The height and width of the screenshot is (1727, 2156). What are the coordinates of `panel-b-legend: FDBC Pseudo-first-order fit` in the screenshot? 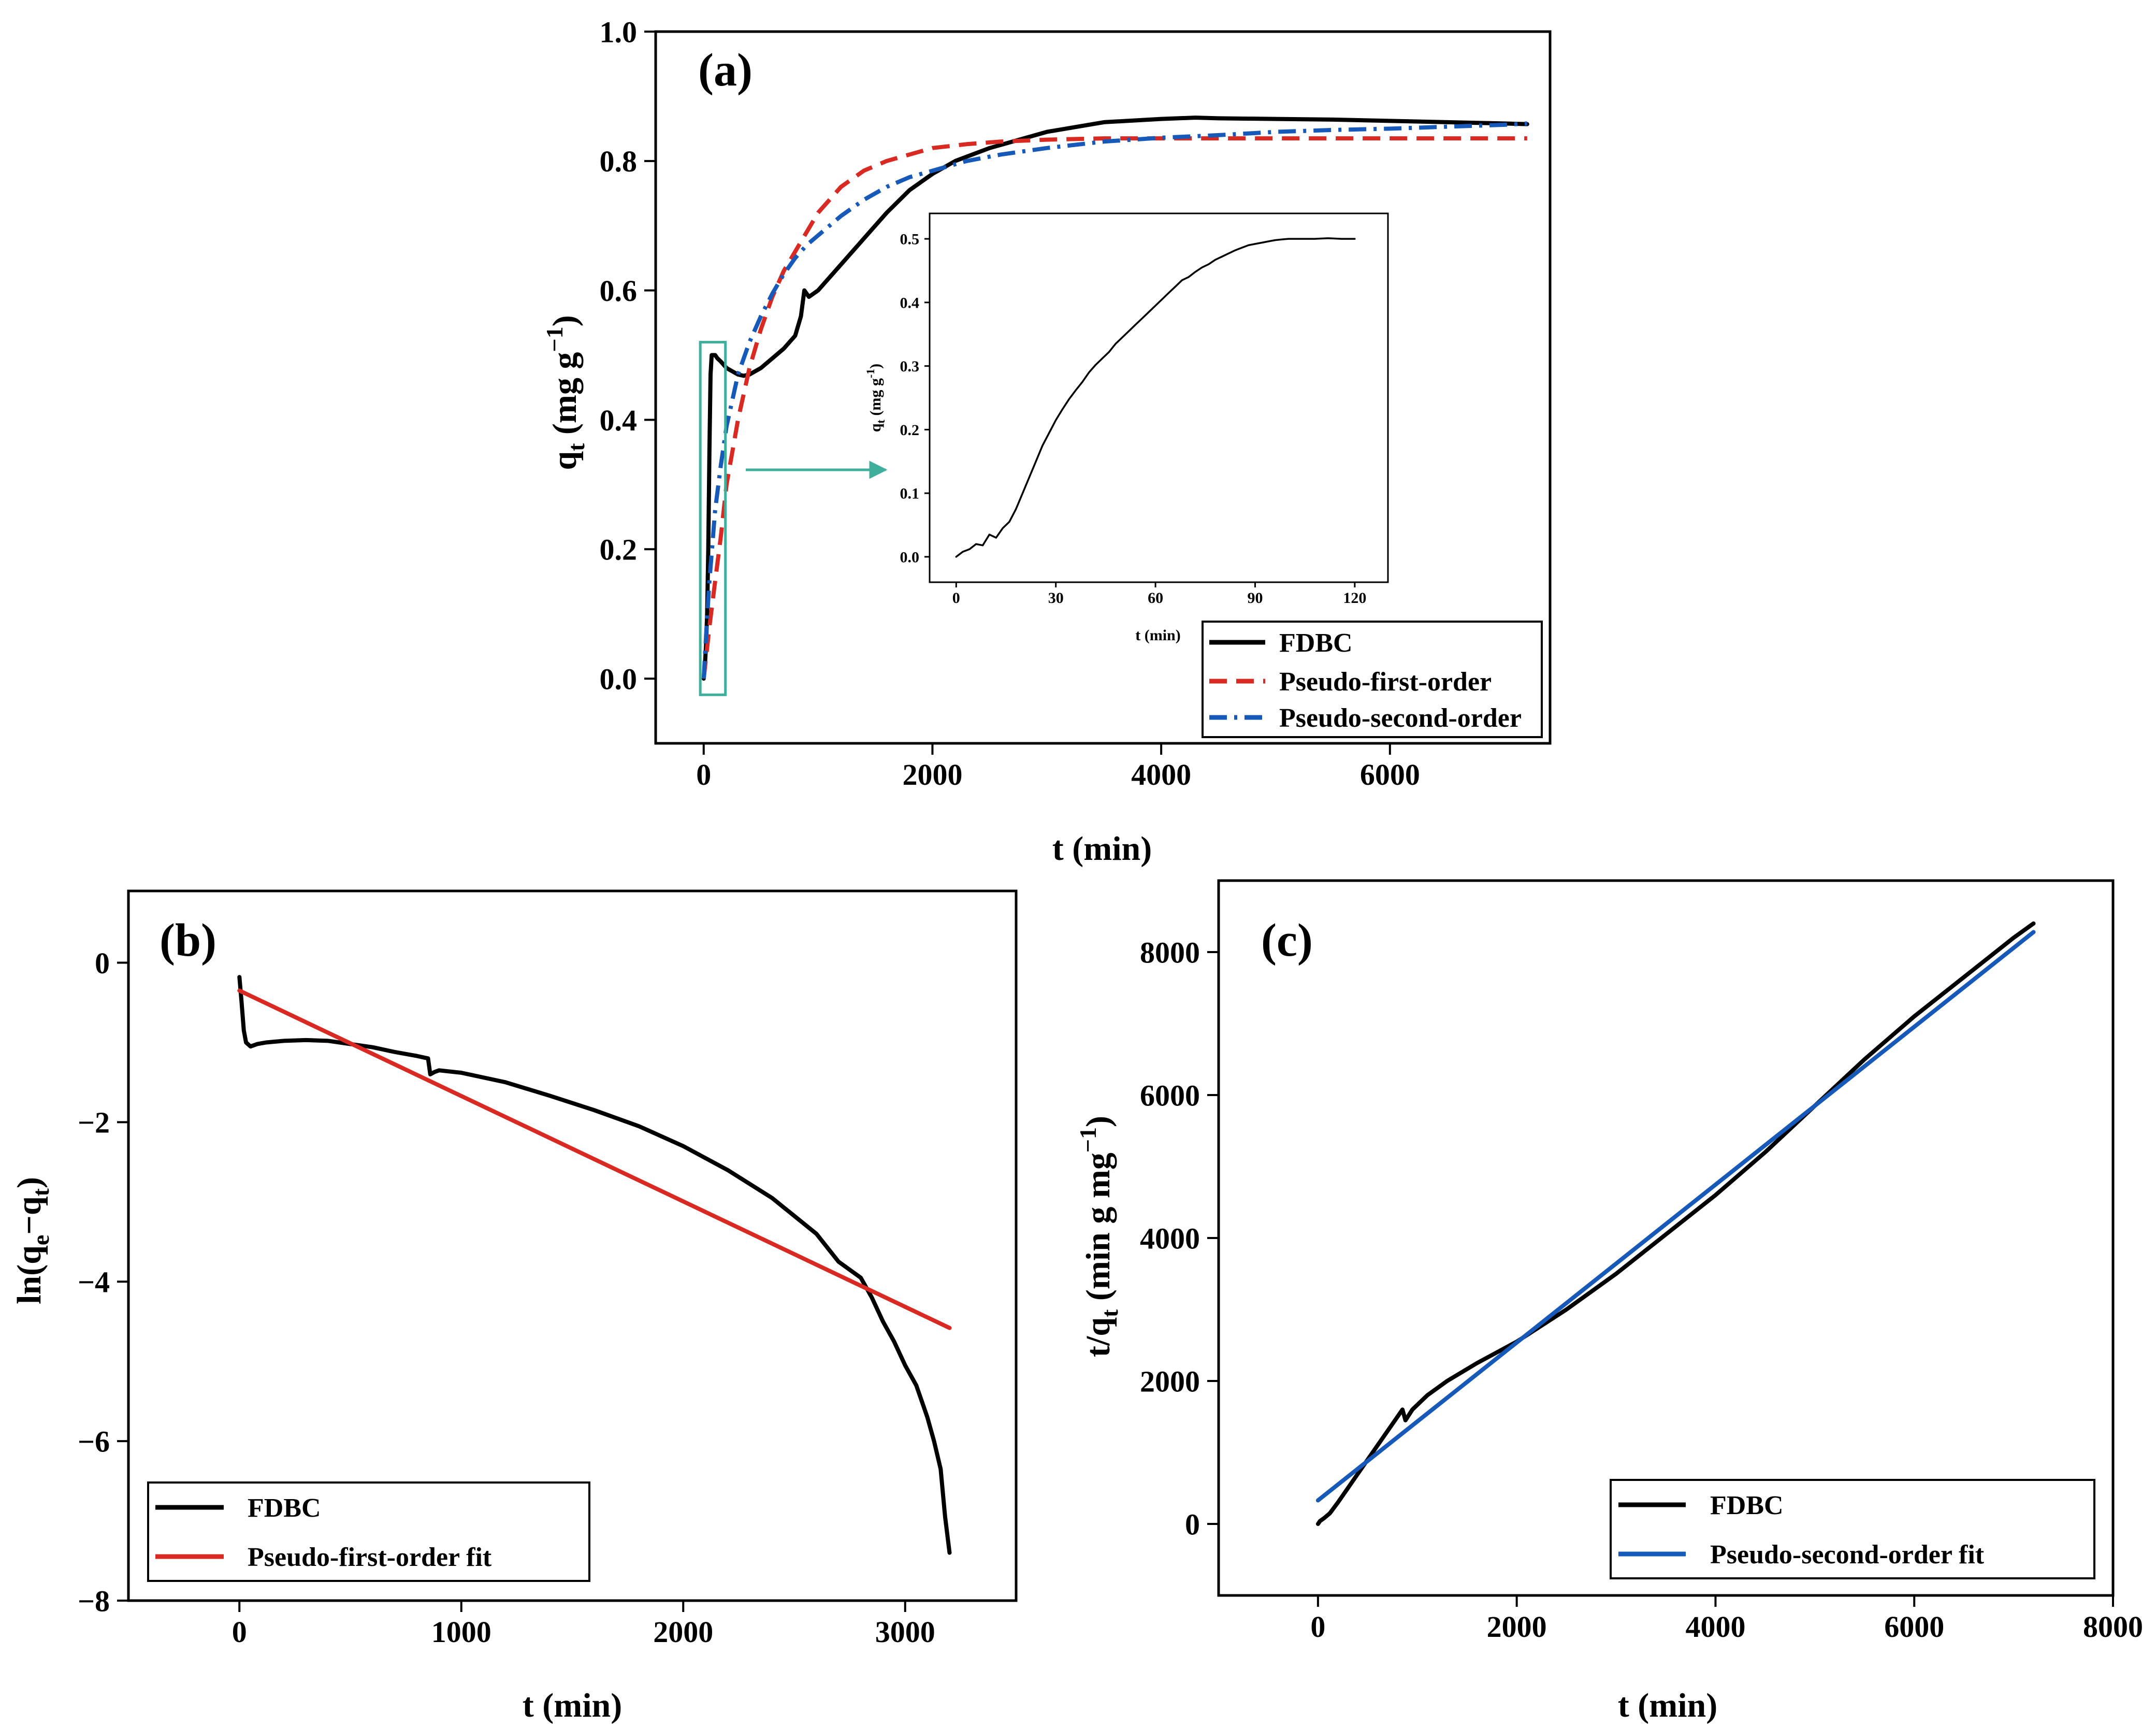 It's located at (368, 1531).